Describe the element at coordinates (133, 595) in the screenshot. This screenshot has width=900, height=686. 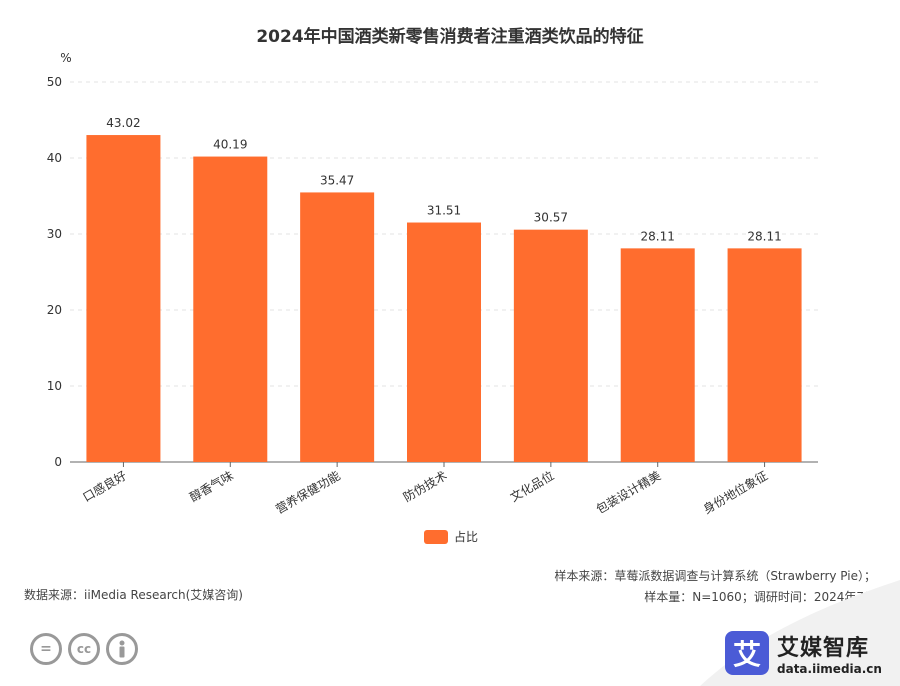
I see `data-source: 数据来源：iiMedia Research(艾媒咨询)` at that location.